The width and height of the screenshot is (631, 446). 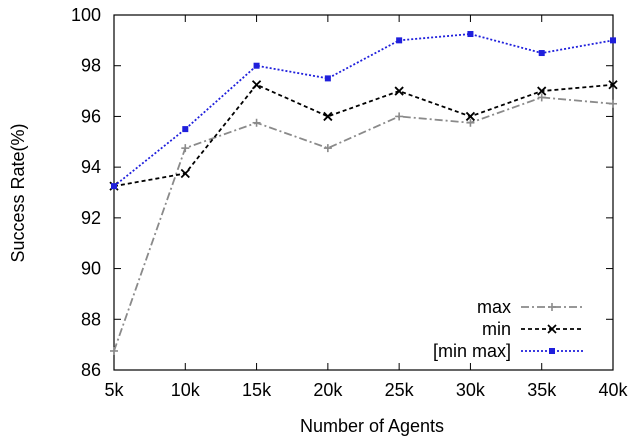 What do you see at coordinates (471, 390) in the screenshot?
I see `x-tick-label: 30k` at bounding box center [471, 390].